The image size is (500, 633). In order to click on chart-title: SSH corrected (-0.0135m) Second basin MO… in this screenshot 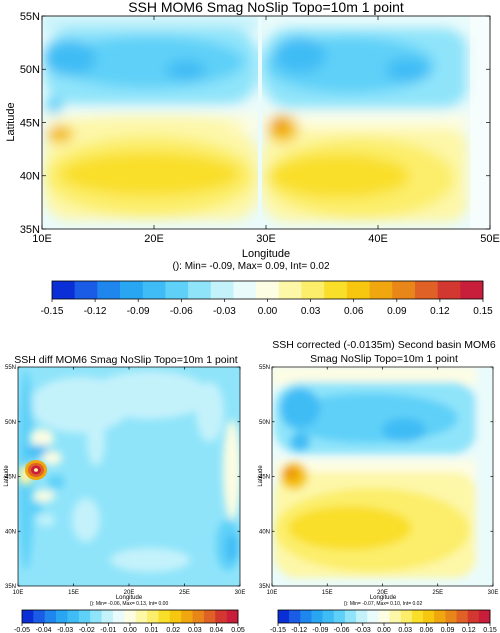, I will do `click(384, 345)`.